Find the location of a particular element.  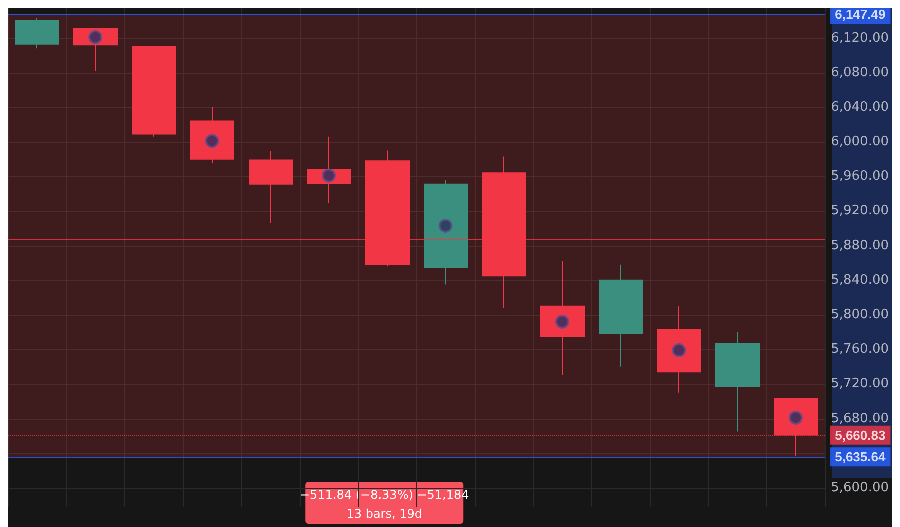

ref-line-label: 5,635.64 is located at coordinates (860, 457).